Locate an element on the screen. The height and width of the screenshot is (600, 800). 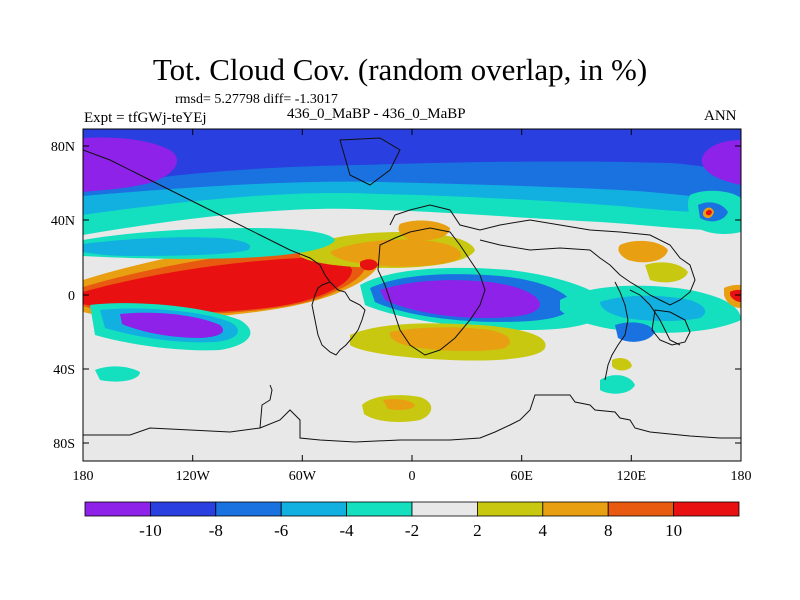
field-pacific-red-spot is located at coordinates (709, 212).